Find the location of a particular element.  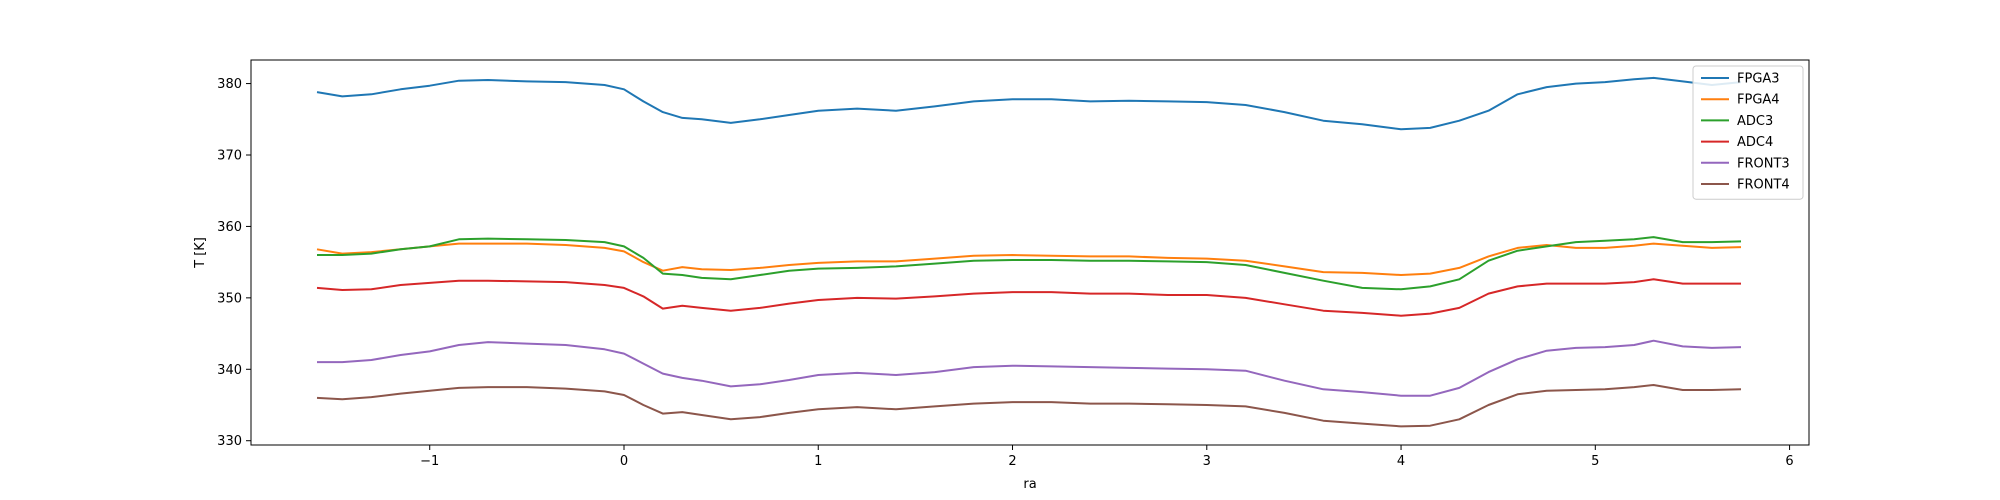

x-tick-label: 3 is located at coordinates (1207, 461).